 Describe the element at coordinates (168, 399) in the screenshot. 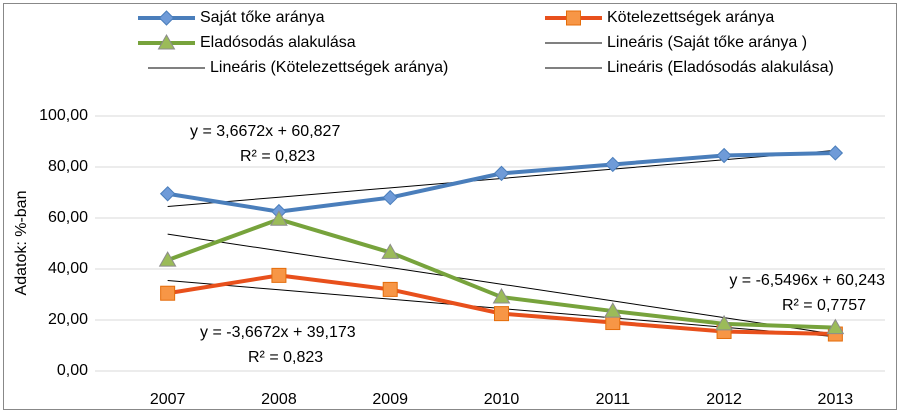

I see `x-tick-label: 2007` at that location.